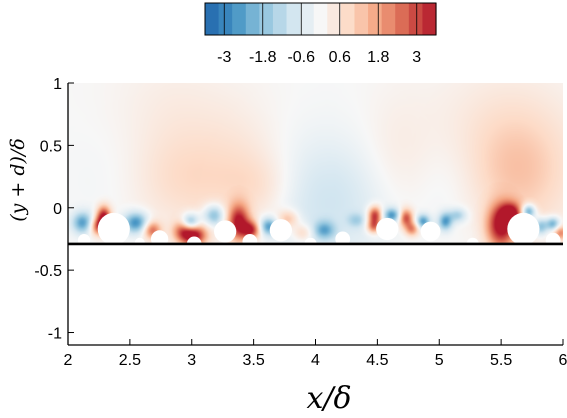 The image size is (567, 418). Describe the element at coordinates (51, 146) in the screenshot. I see `y-tick-label: 0.5` at that location.